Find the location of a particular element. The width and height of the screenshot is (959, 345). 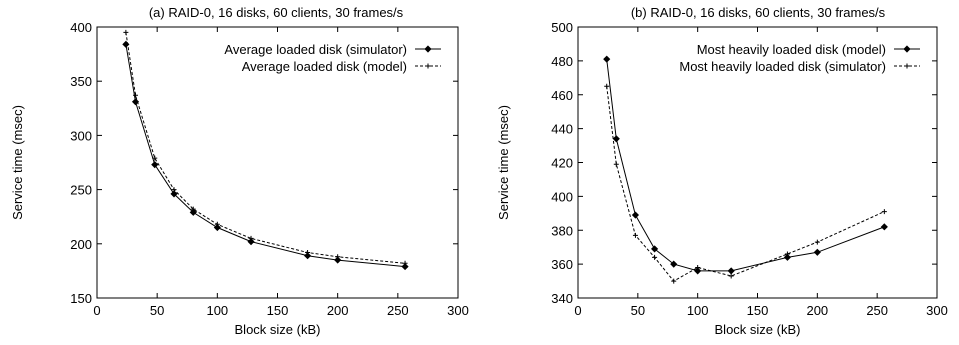

chart1-x-axis-label: Block size (kB) is located at coordinates (278, 329).